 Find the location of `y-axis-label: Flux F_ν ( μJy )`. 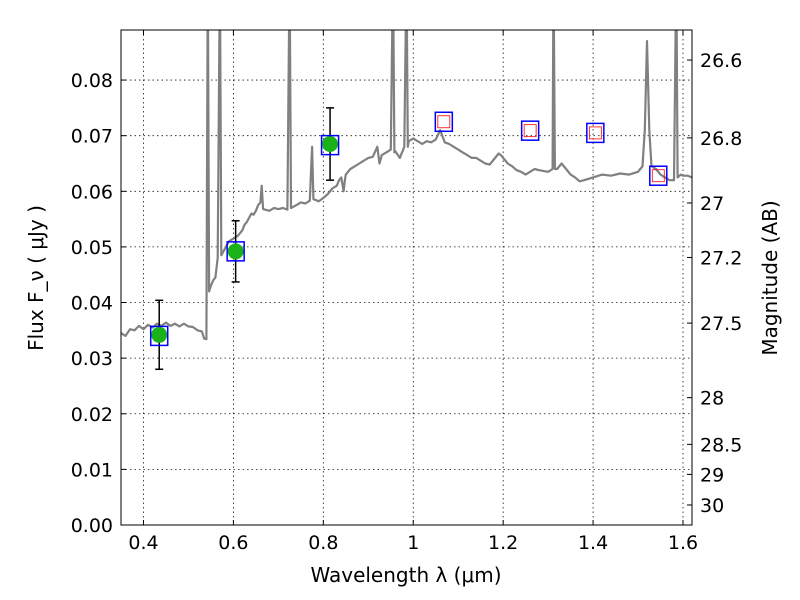

y-axis-label: Flux F_ν ( μJy ) is located at coordinates (36, 278).